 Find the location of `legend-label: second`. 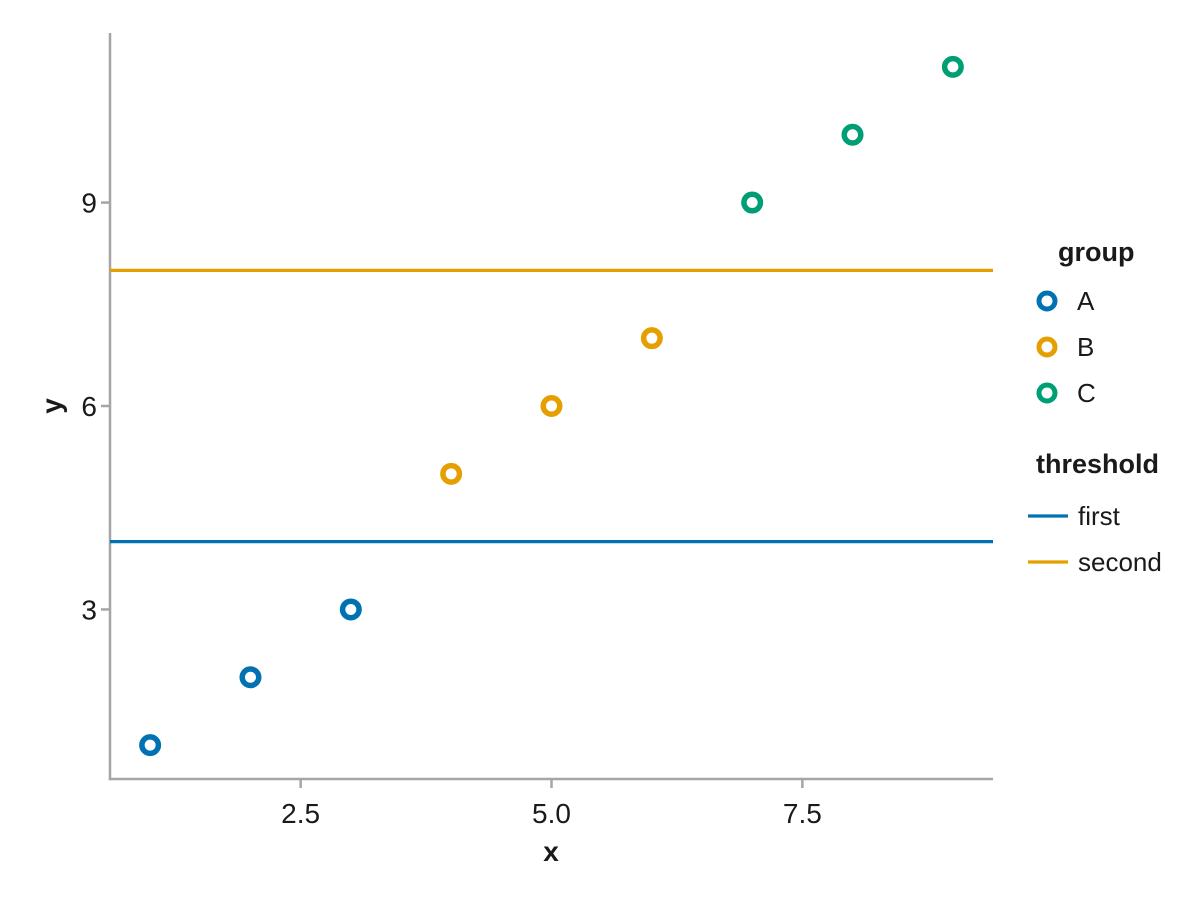

legend-label: second is located at coordinates (1120, 561).